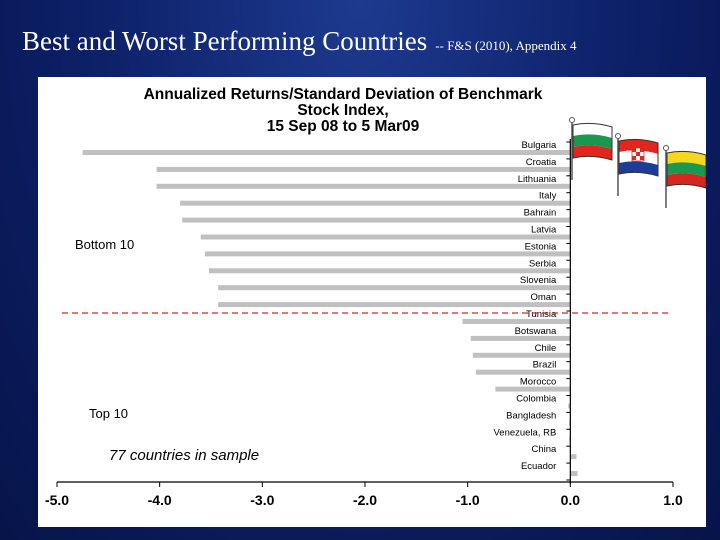  I want to click on top-10-label: Top 10, so click(109, 413).